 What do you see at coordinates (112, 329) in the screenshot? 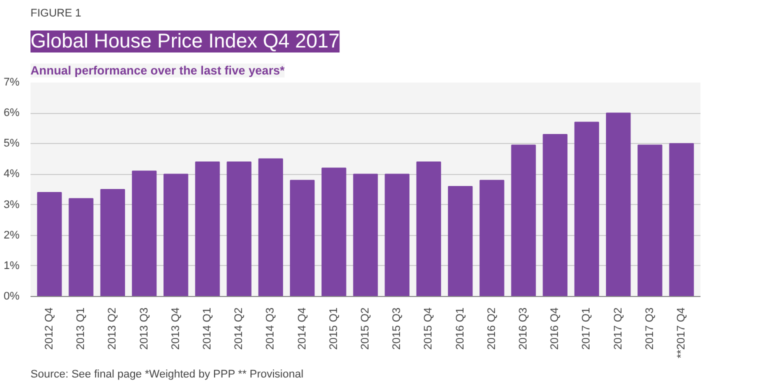
I see `x-tick-label: 2013 Q2` at bounding box center [112, 329].